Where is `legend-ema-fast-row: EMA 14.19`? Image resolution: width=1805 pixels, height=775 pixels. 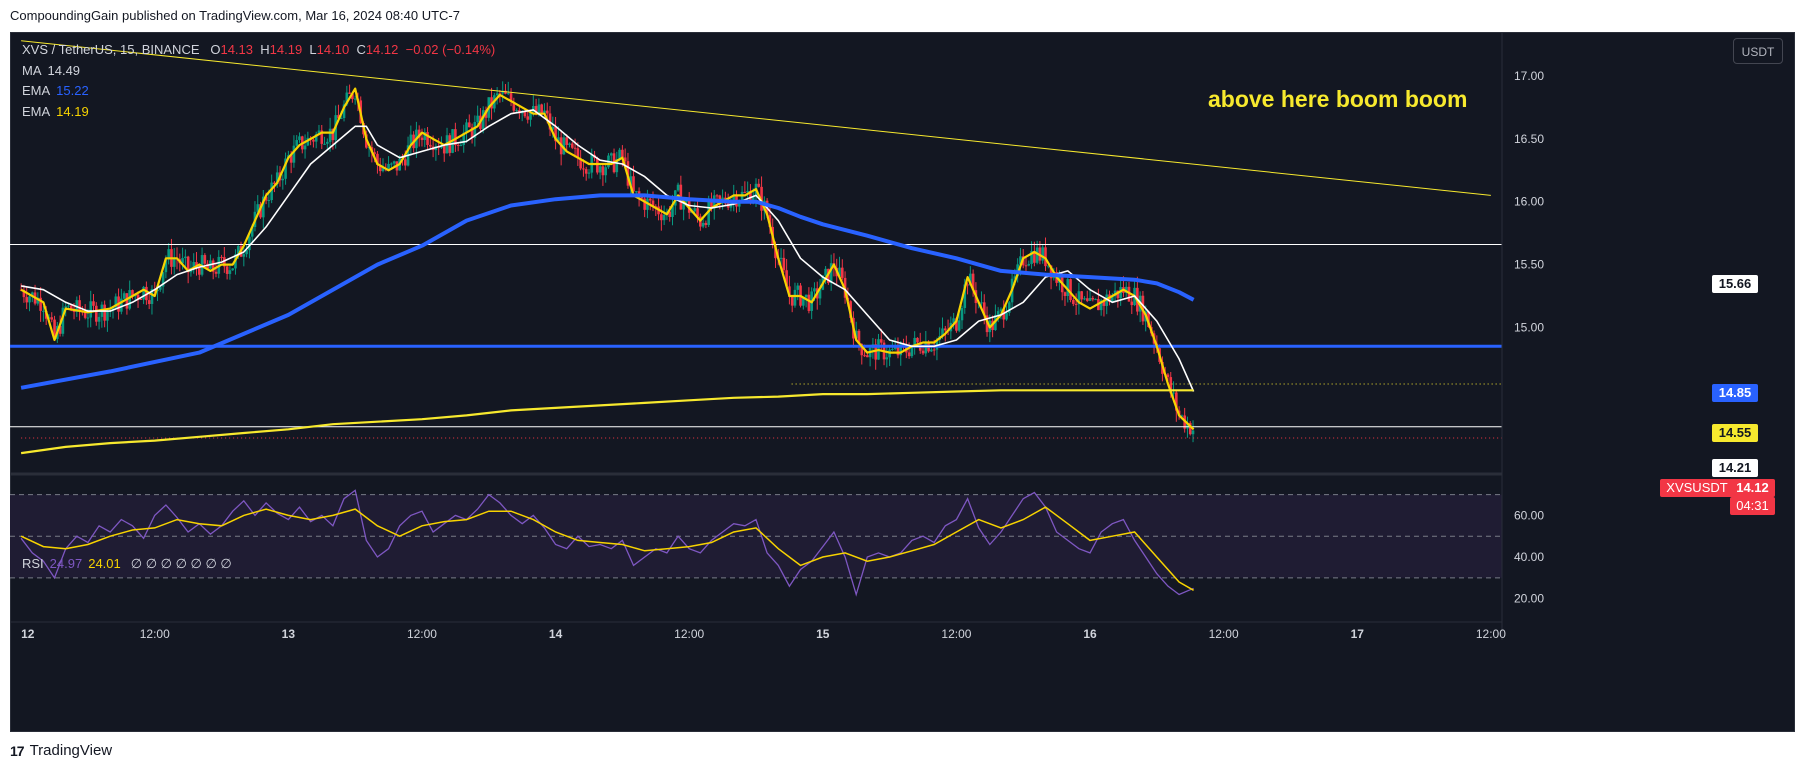 legend-ema-fast-row: EMA 14.19 is located at coordinates (258, 112).